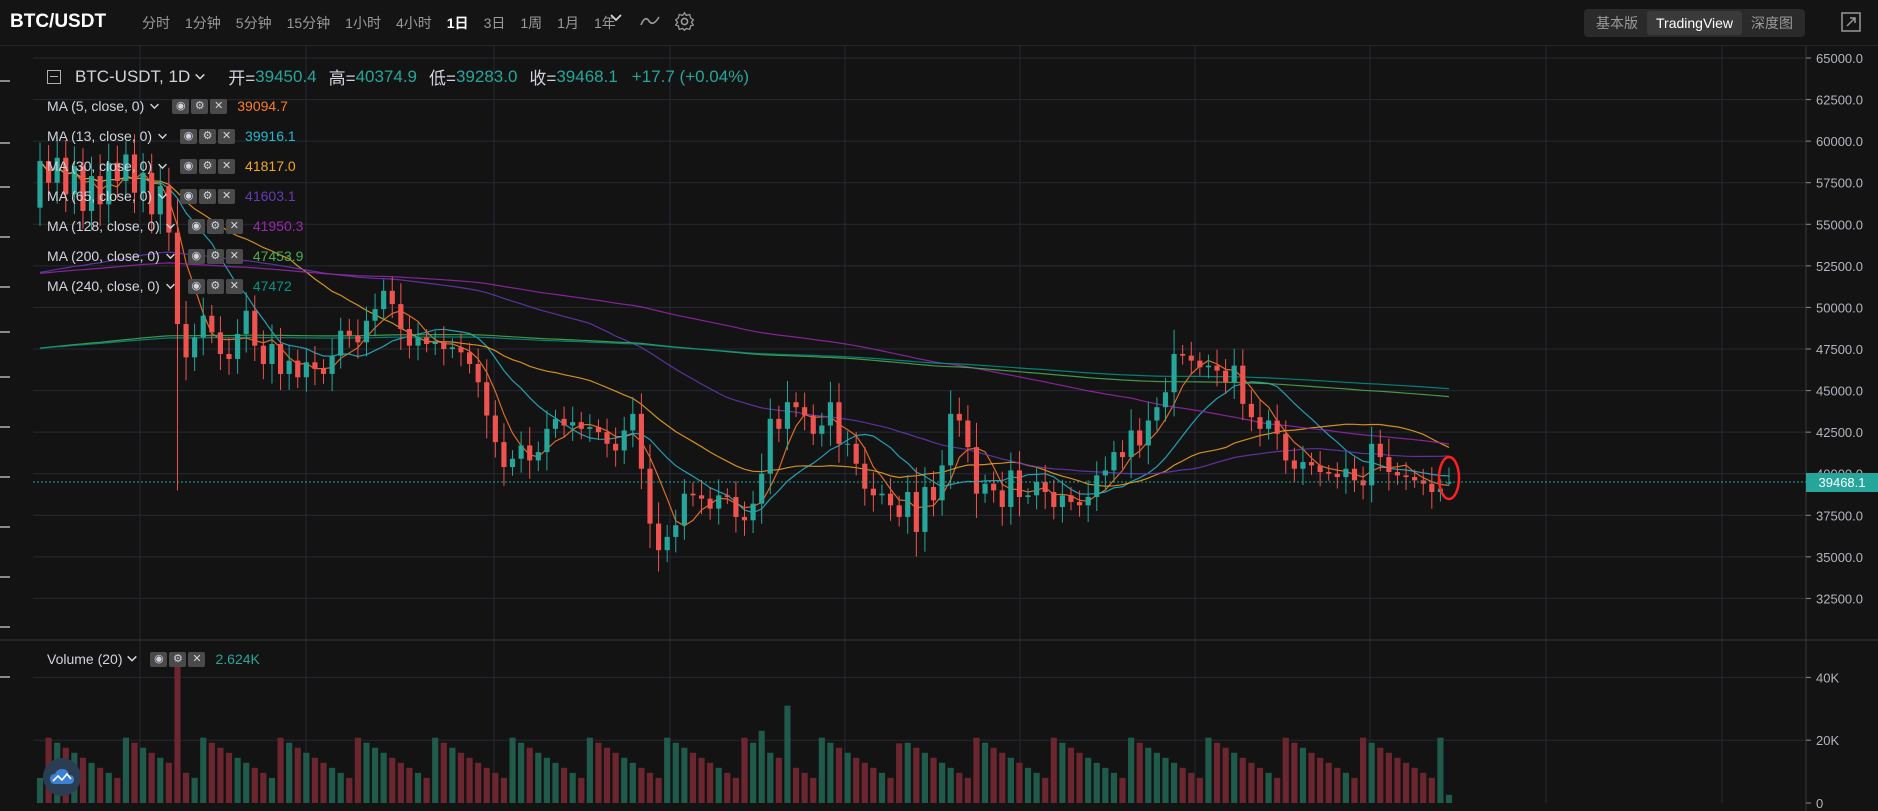 This screenshot has height=811, width=1878. Describe the element at coordinates (1772, 23) in the screenshot. I see `view-depth: 深度图` at that location.